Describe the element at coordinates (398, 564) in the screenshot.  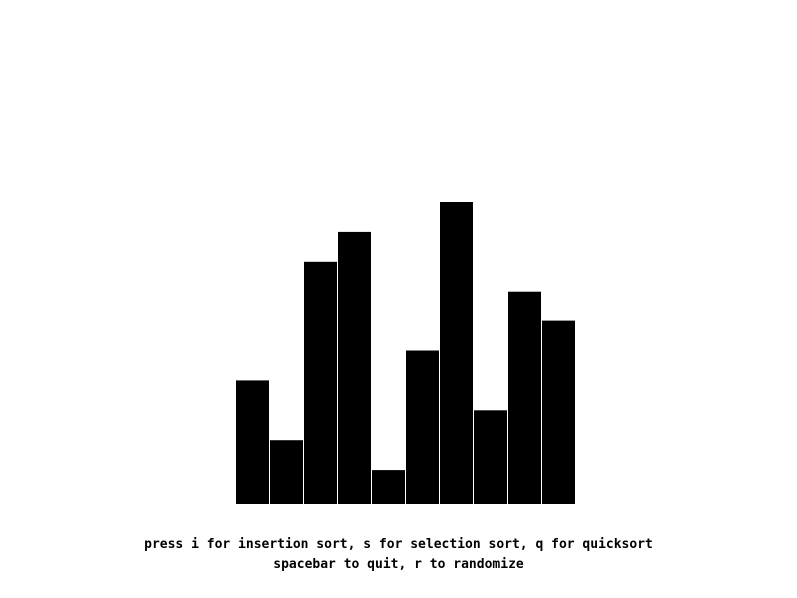
I see `instructions-line-2: spacebar to quit, r to randomize` at that location.